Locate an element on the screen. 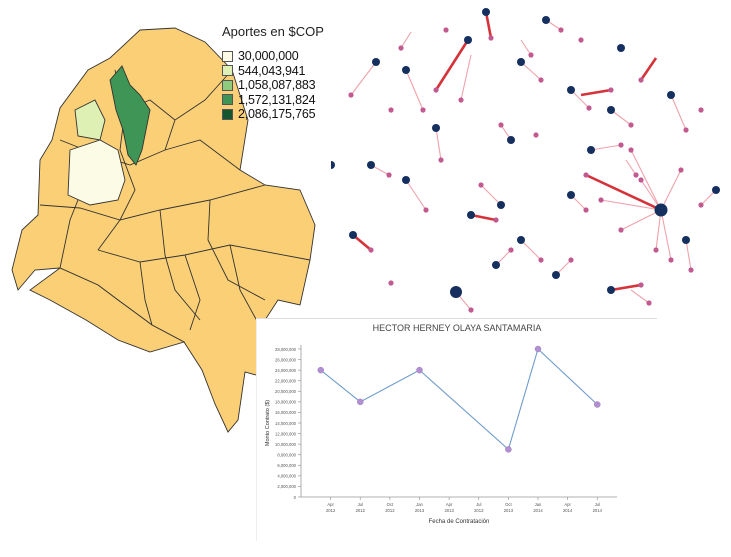  x-axis-title: Fecha de Contratación is located at coordinates (459, 522).